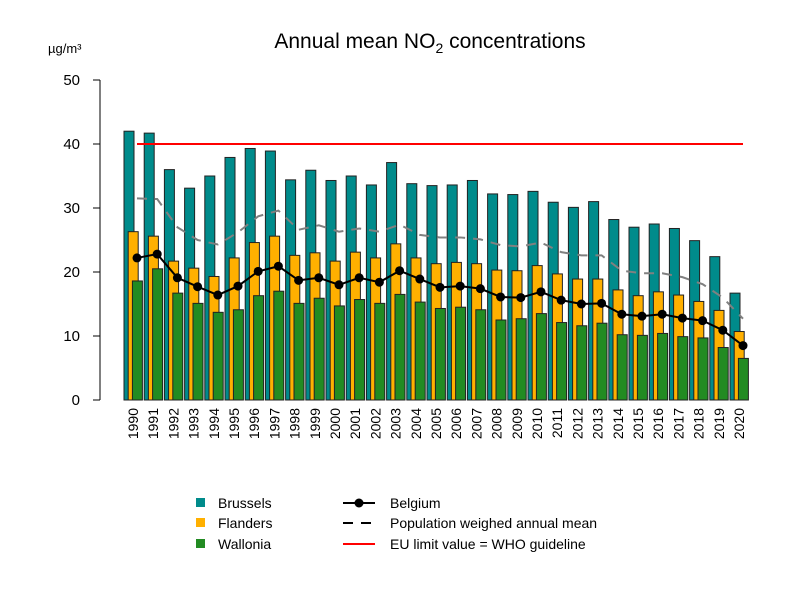  What do you see at coordinates (622, 314) in the screenshot?
I see `belgium-point-2014` at bounding box center [622, 314].